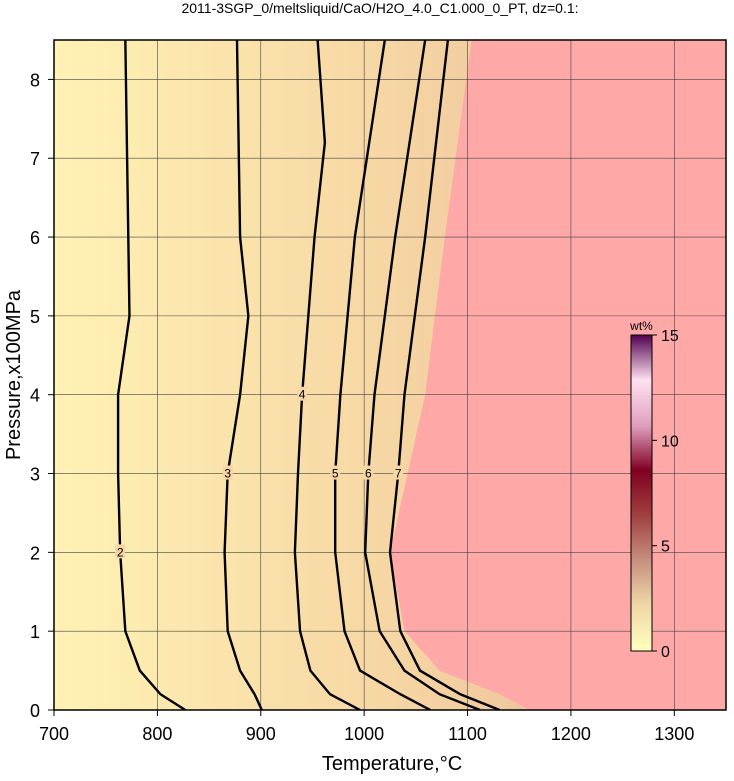  Describe the element at coordinates (157, 734) in the screenshot. I see `x-tick-label: 800` at that location.